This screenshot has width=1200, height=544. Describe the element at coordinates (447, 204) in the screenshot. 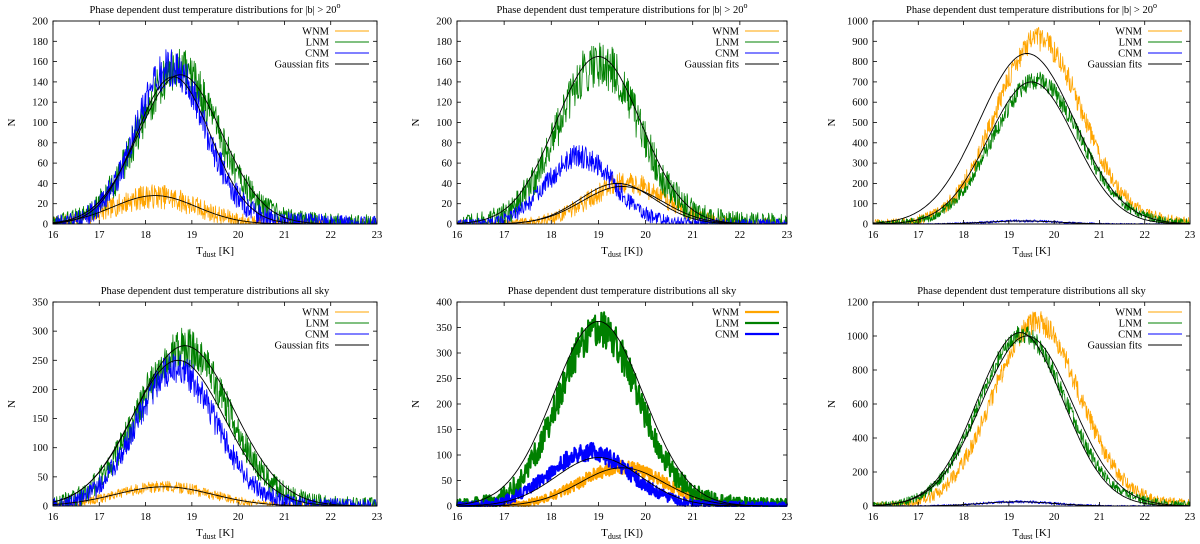

I see `y-tick-label: 20` at that location.